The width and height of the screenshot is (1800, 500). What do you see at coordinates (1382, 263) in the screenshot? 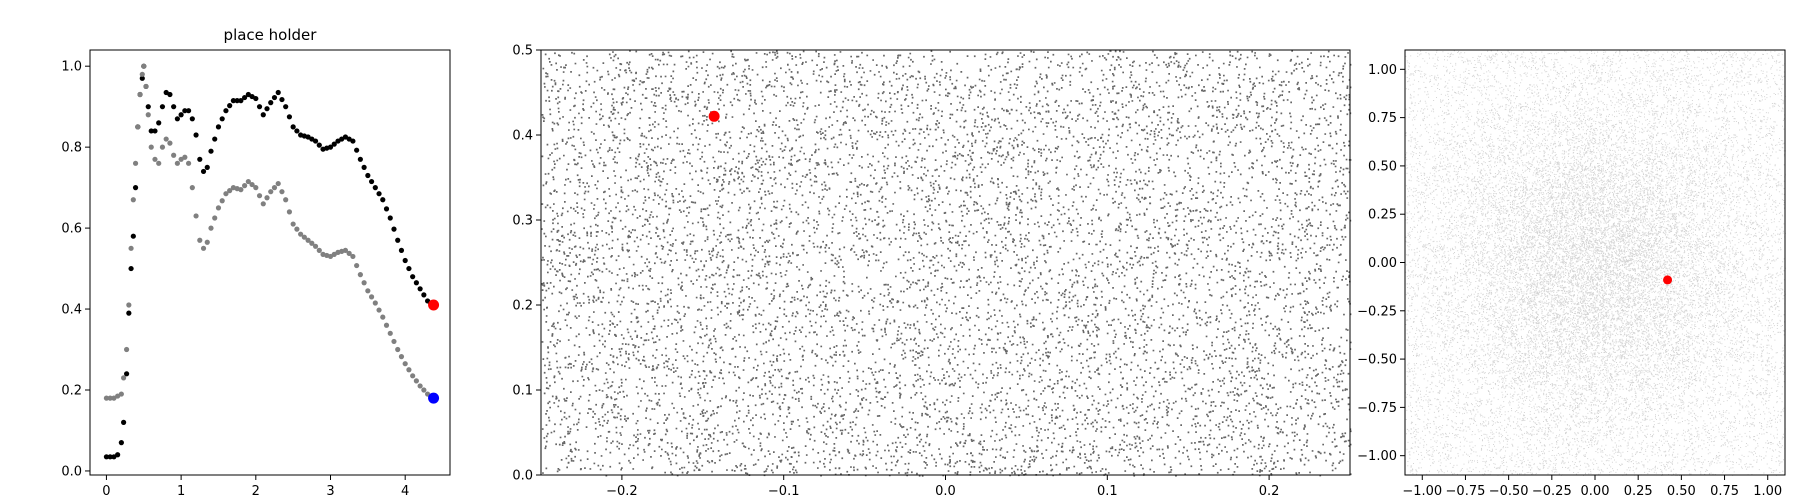
I see `y-tick-label: 0.00` at bounding box center [1382, 263].